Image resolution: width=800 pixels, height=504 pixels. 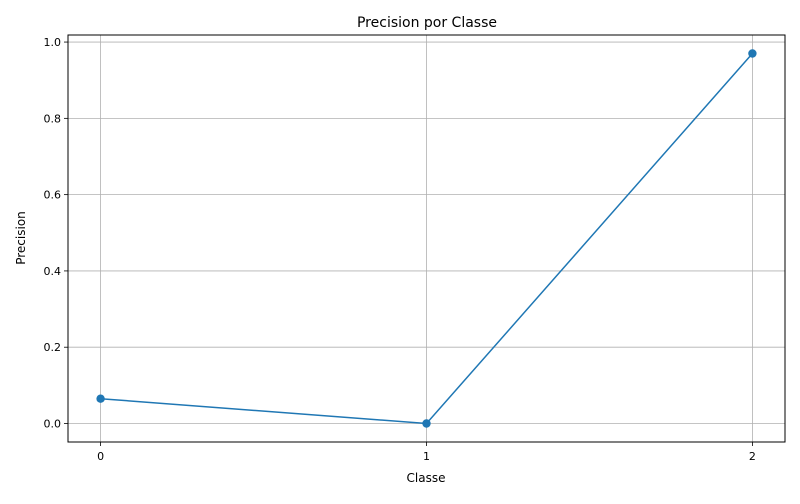 What do you see at coordinates (53, 118) in the screenshot?
I see `y-tick-label: 0.8` at bounding box center [53, 118].